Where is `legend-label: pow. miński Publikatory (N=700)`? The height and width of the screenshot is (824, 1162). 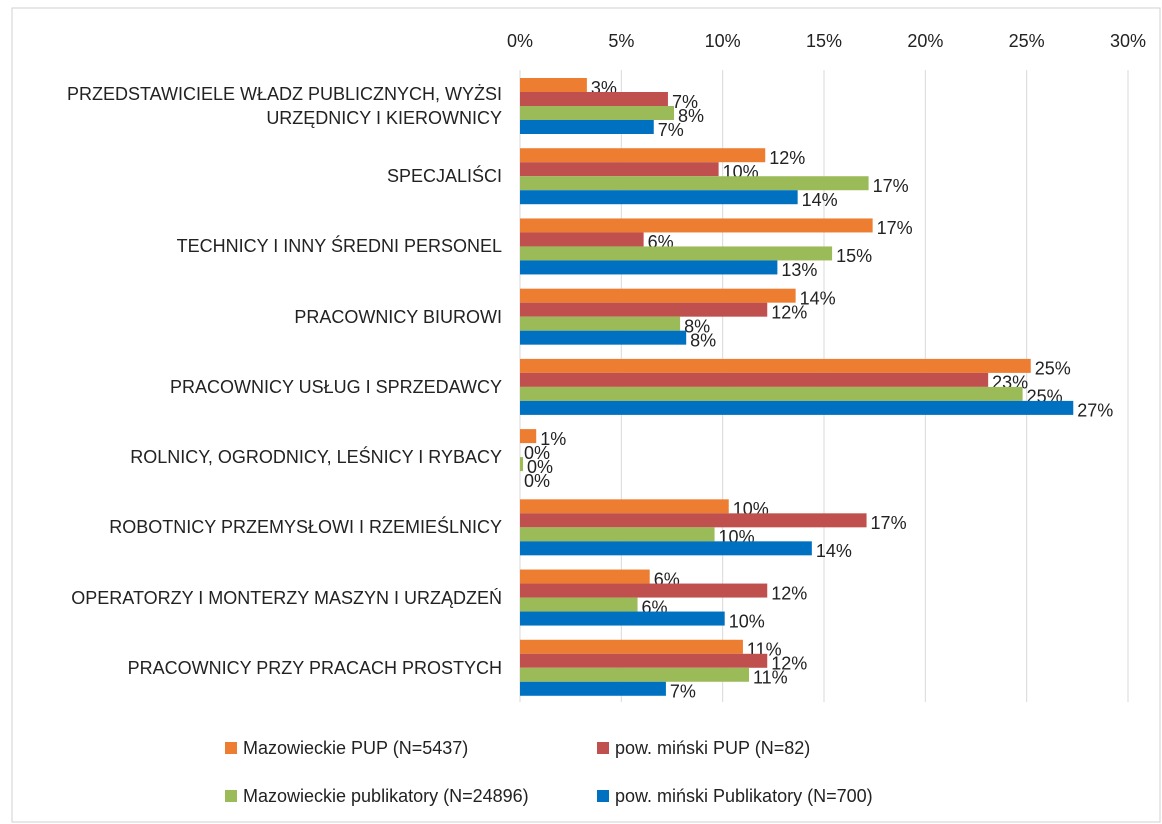 legend-label: pow. miński Publikatory (N=700) is located at coordinates (744, 795).